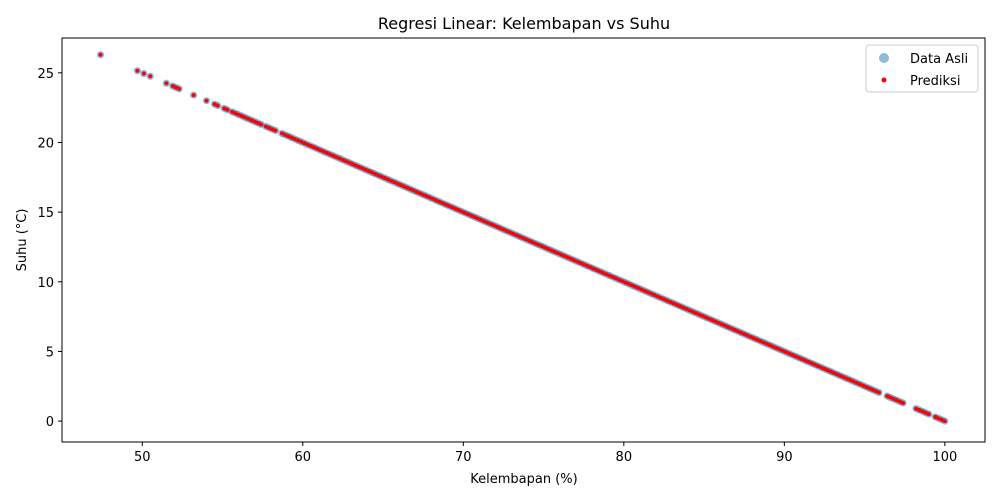 The width and height of the screenshot is (1000, 500). What do you see at coordinates (884, 58) in the screenshot?
I see `legend-marker-data-asli` at bounding box center [884, 58].